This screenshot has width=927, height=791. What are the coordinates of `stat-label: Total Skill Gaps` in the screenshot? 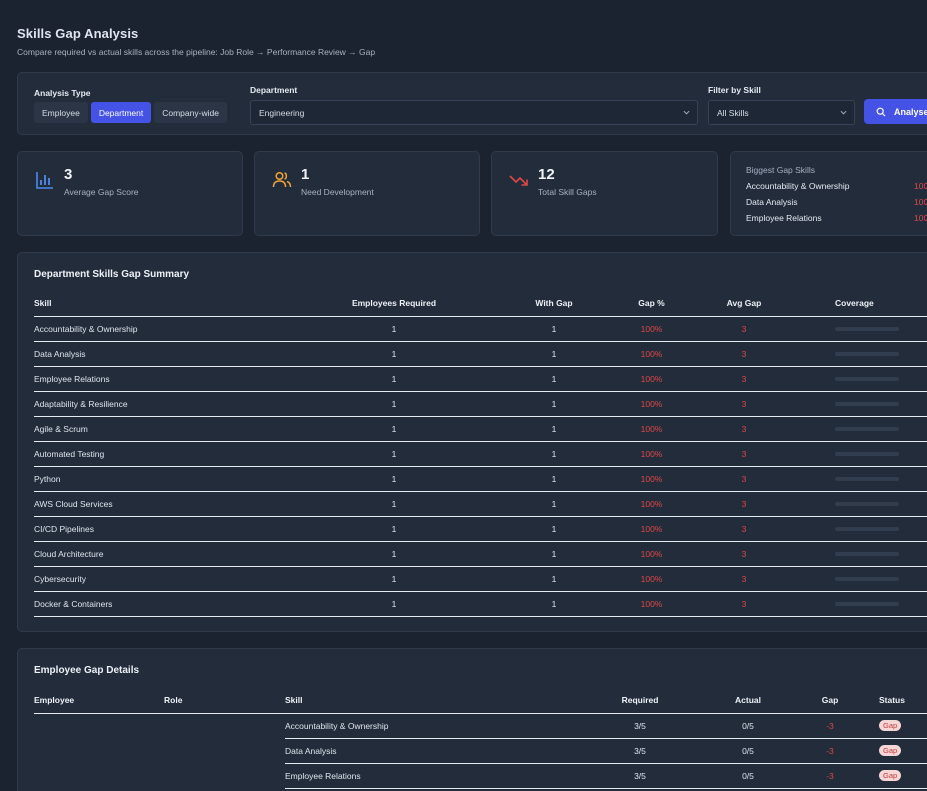 It's located at (567, 192).